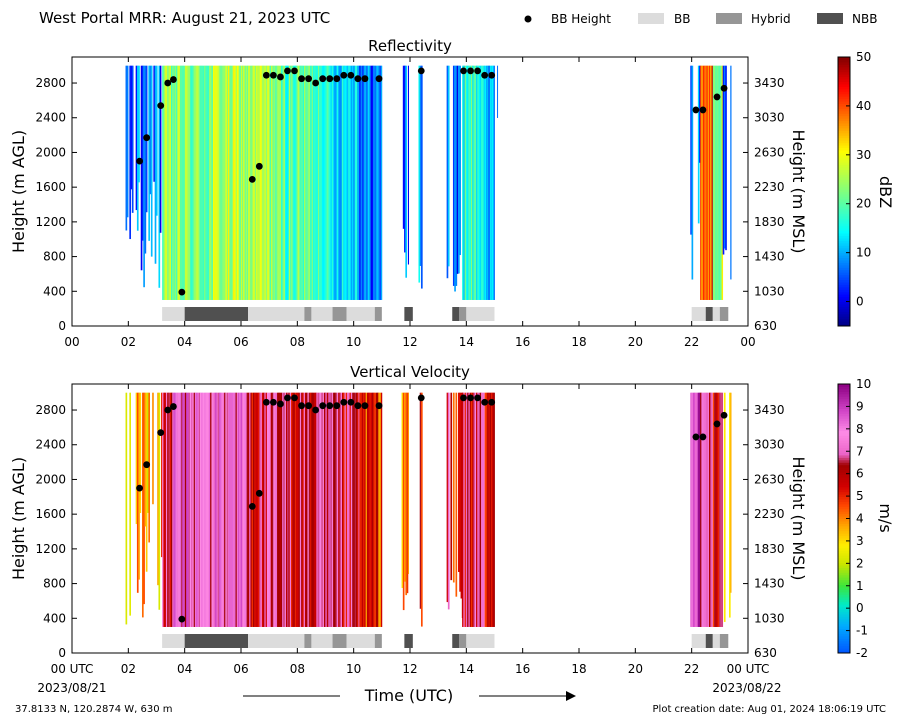 The width and height of the screenshot is (900, 725). I want to click on bb-type-hybrid, so click(724, 641).